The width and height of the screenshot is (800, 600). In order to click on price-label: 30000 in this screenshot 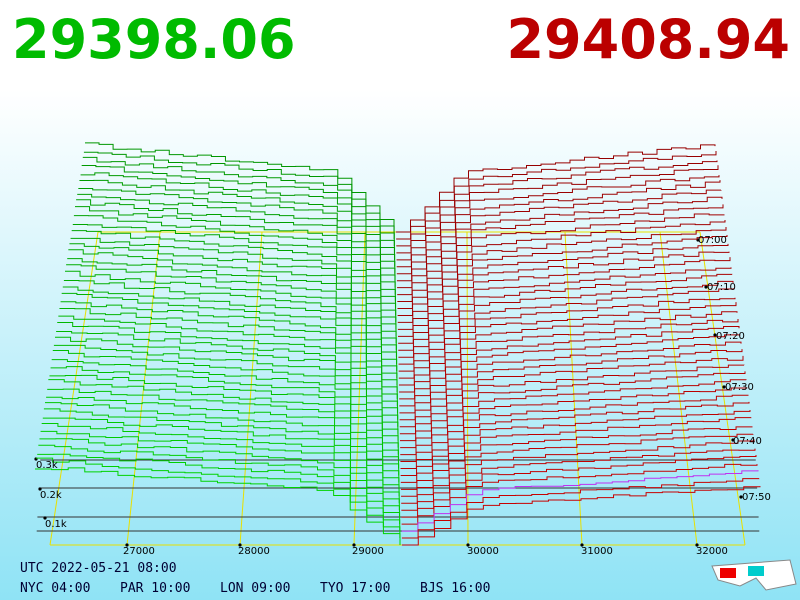, I will do `click(483, 551)`.